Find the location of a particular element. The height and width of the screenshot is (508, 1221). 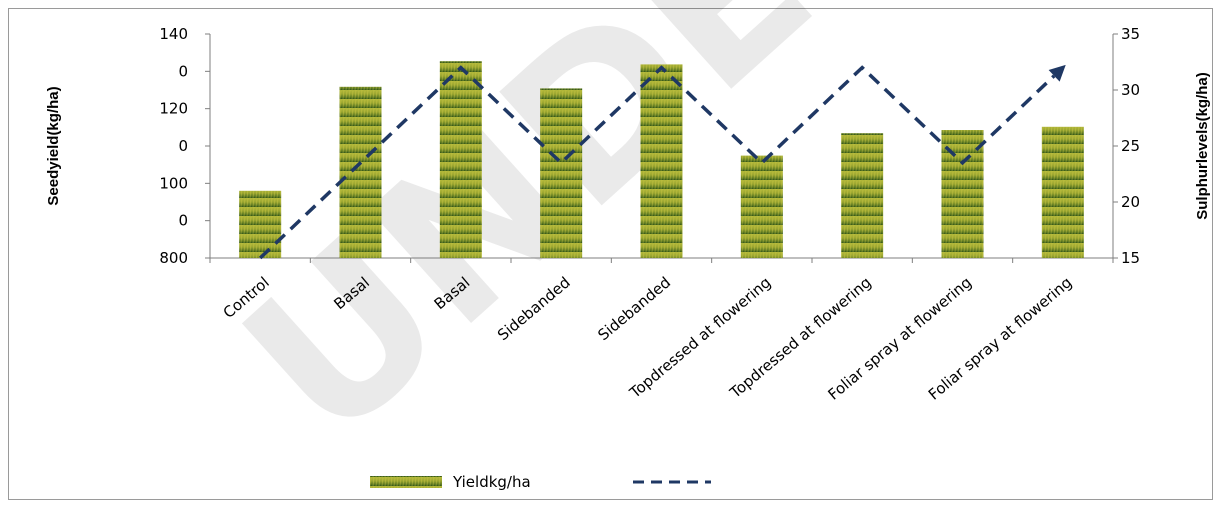

right-ticks: 35 30 25 20 15 is located at coordinates (1126, 146).